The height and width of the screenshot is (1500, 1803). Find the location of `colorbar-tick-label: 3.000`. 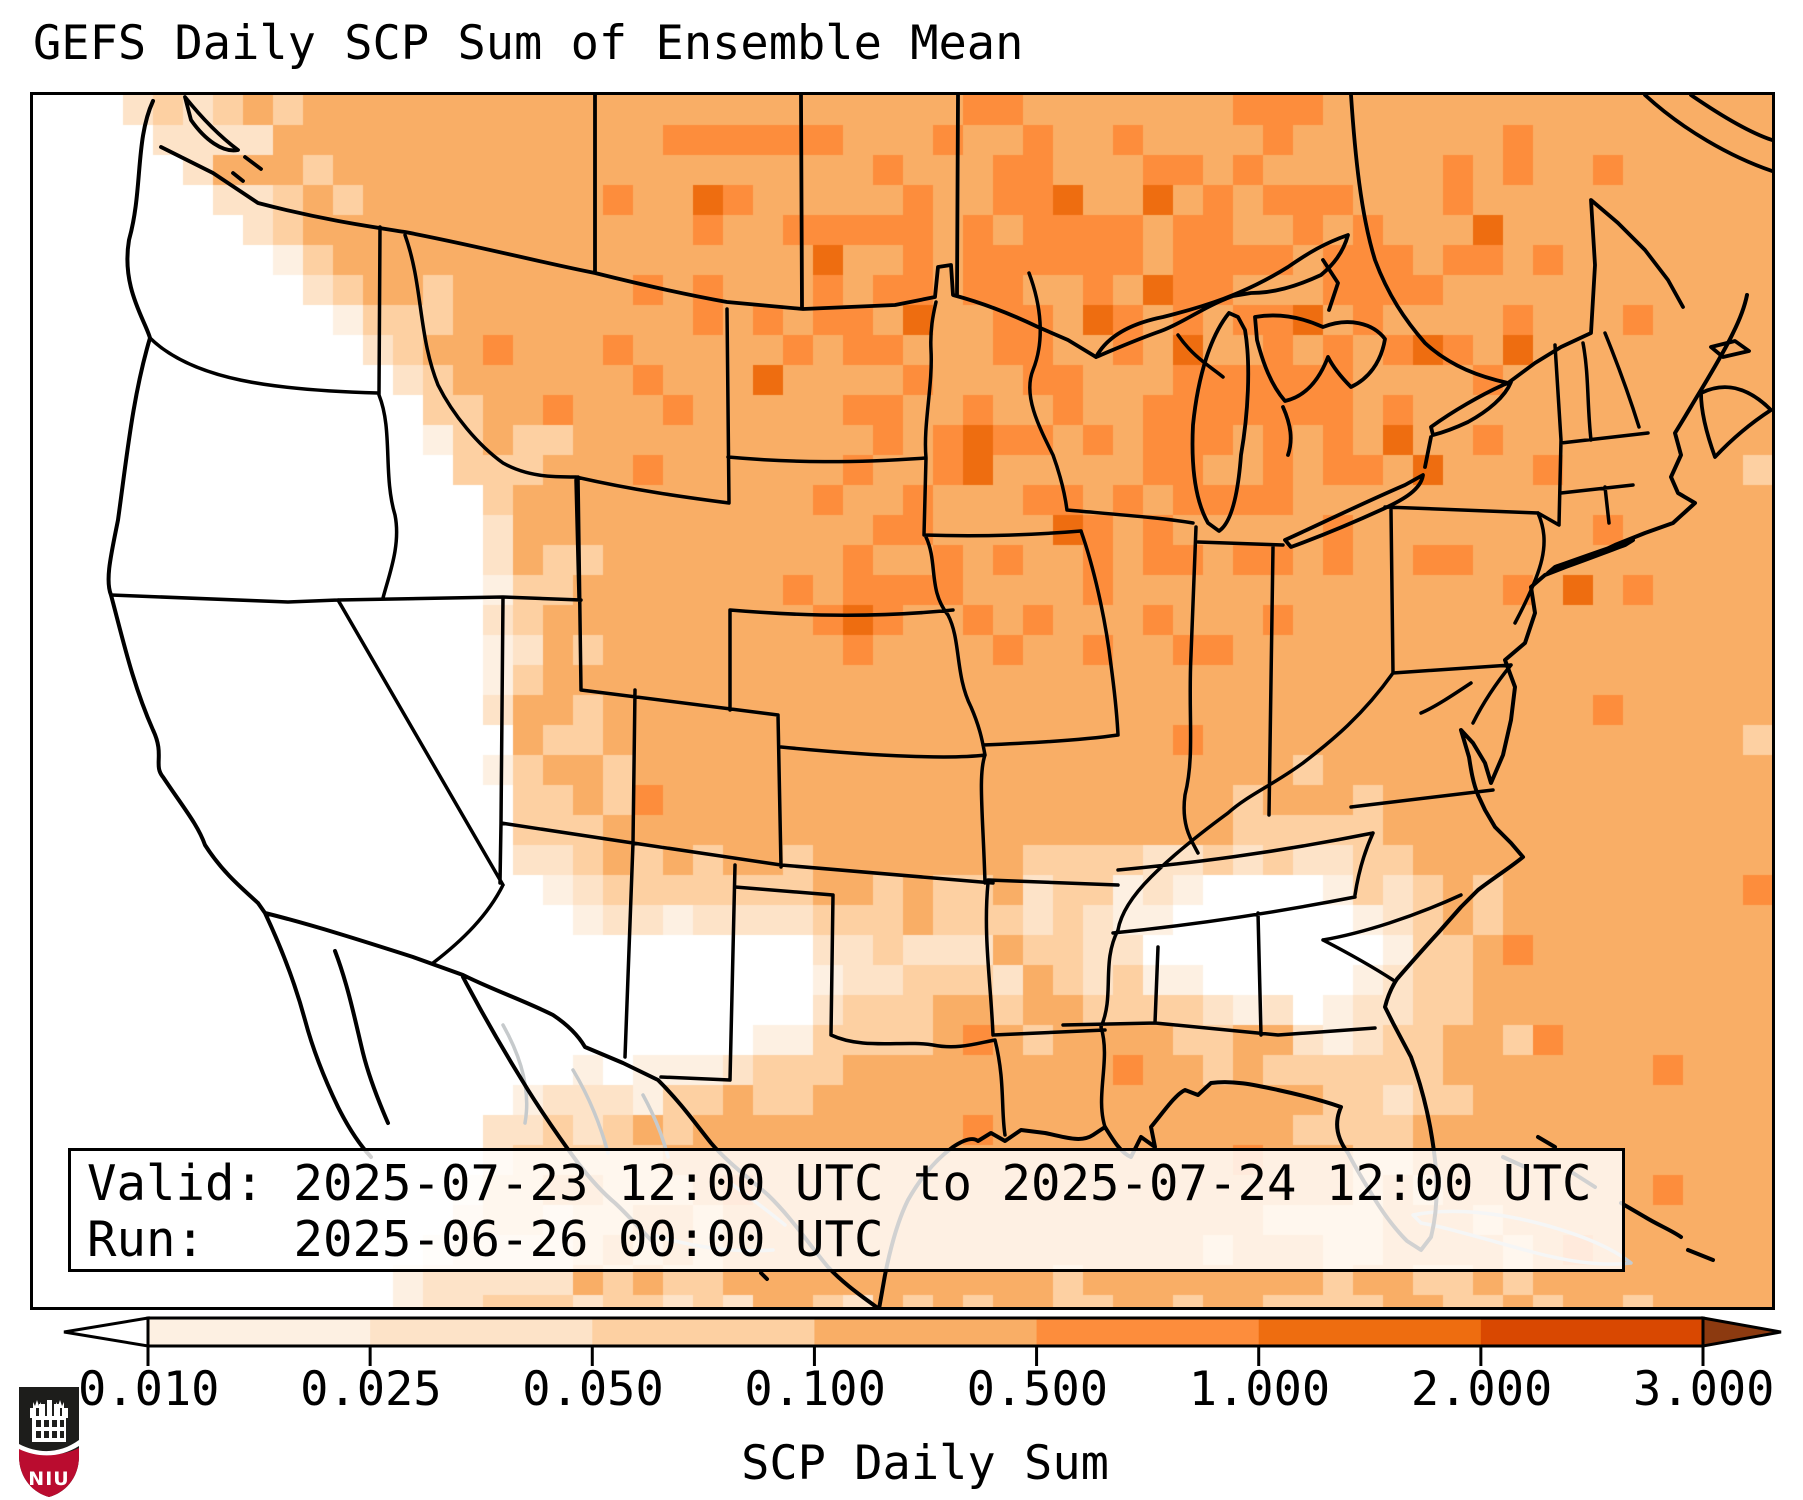

colorbar-tick-label: 3.000 is located at coordinates (1704, 1389).